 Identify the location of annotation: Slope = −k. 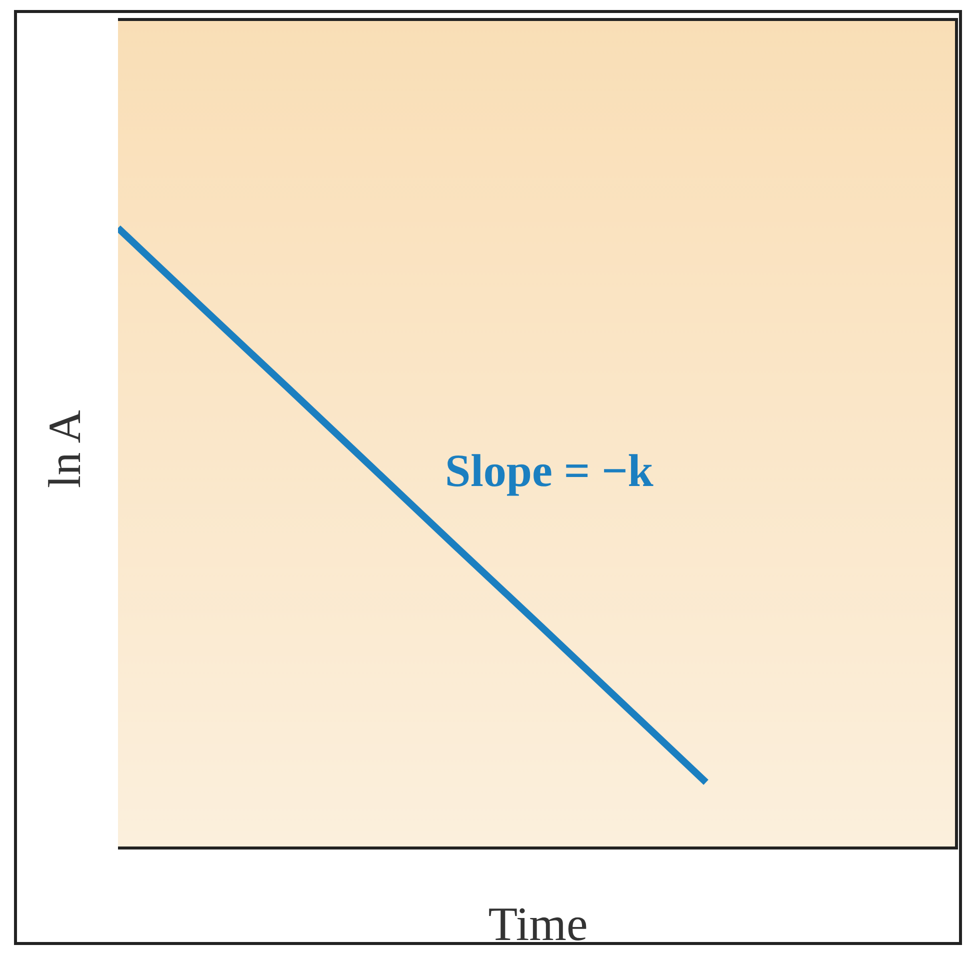
(549, 470).